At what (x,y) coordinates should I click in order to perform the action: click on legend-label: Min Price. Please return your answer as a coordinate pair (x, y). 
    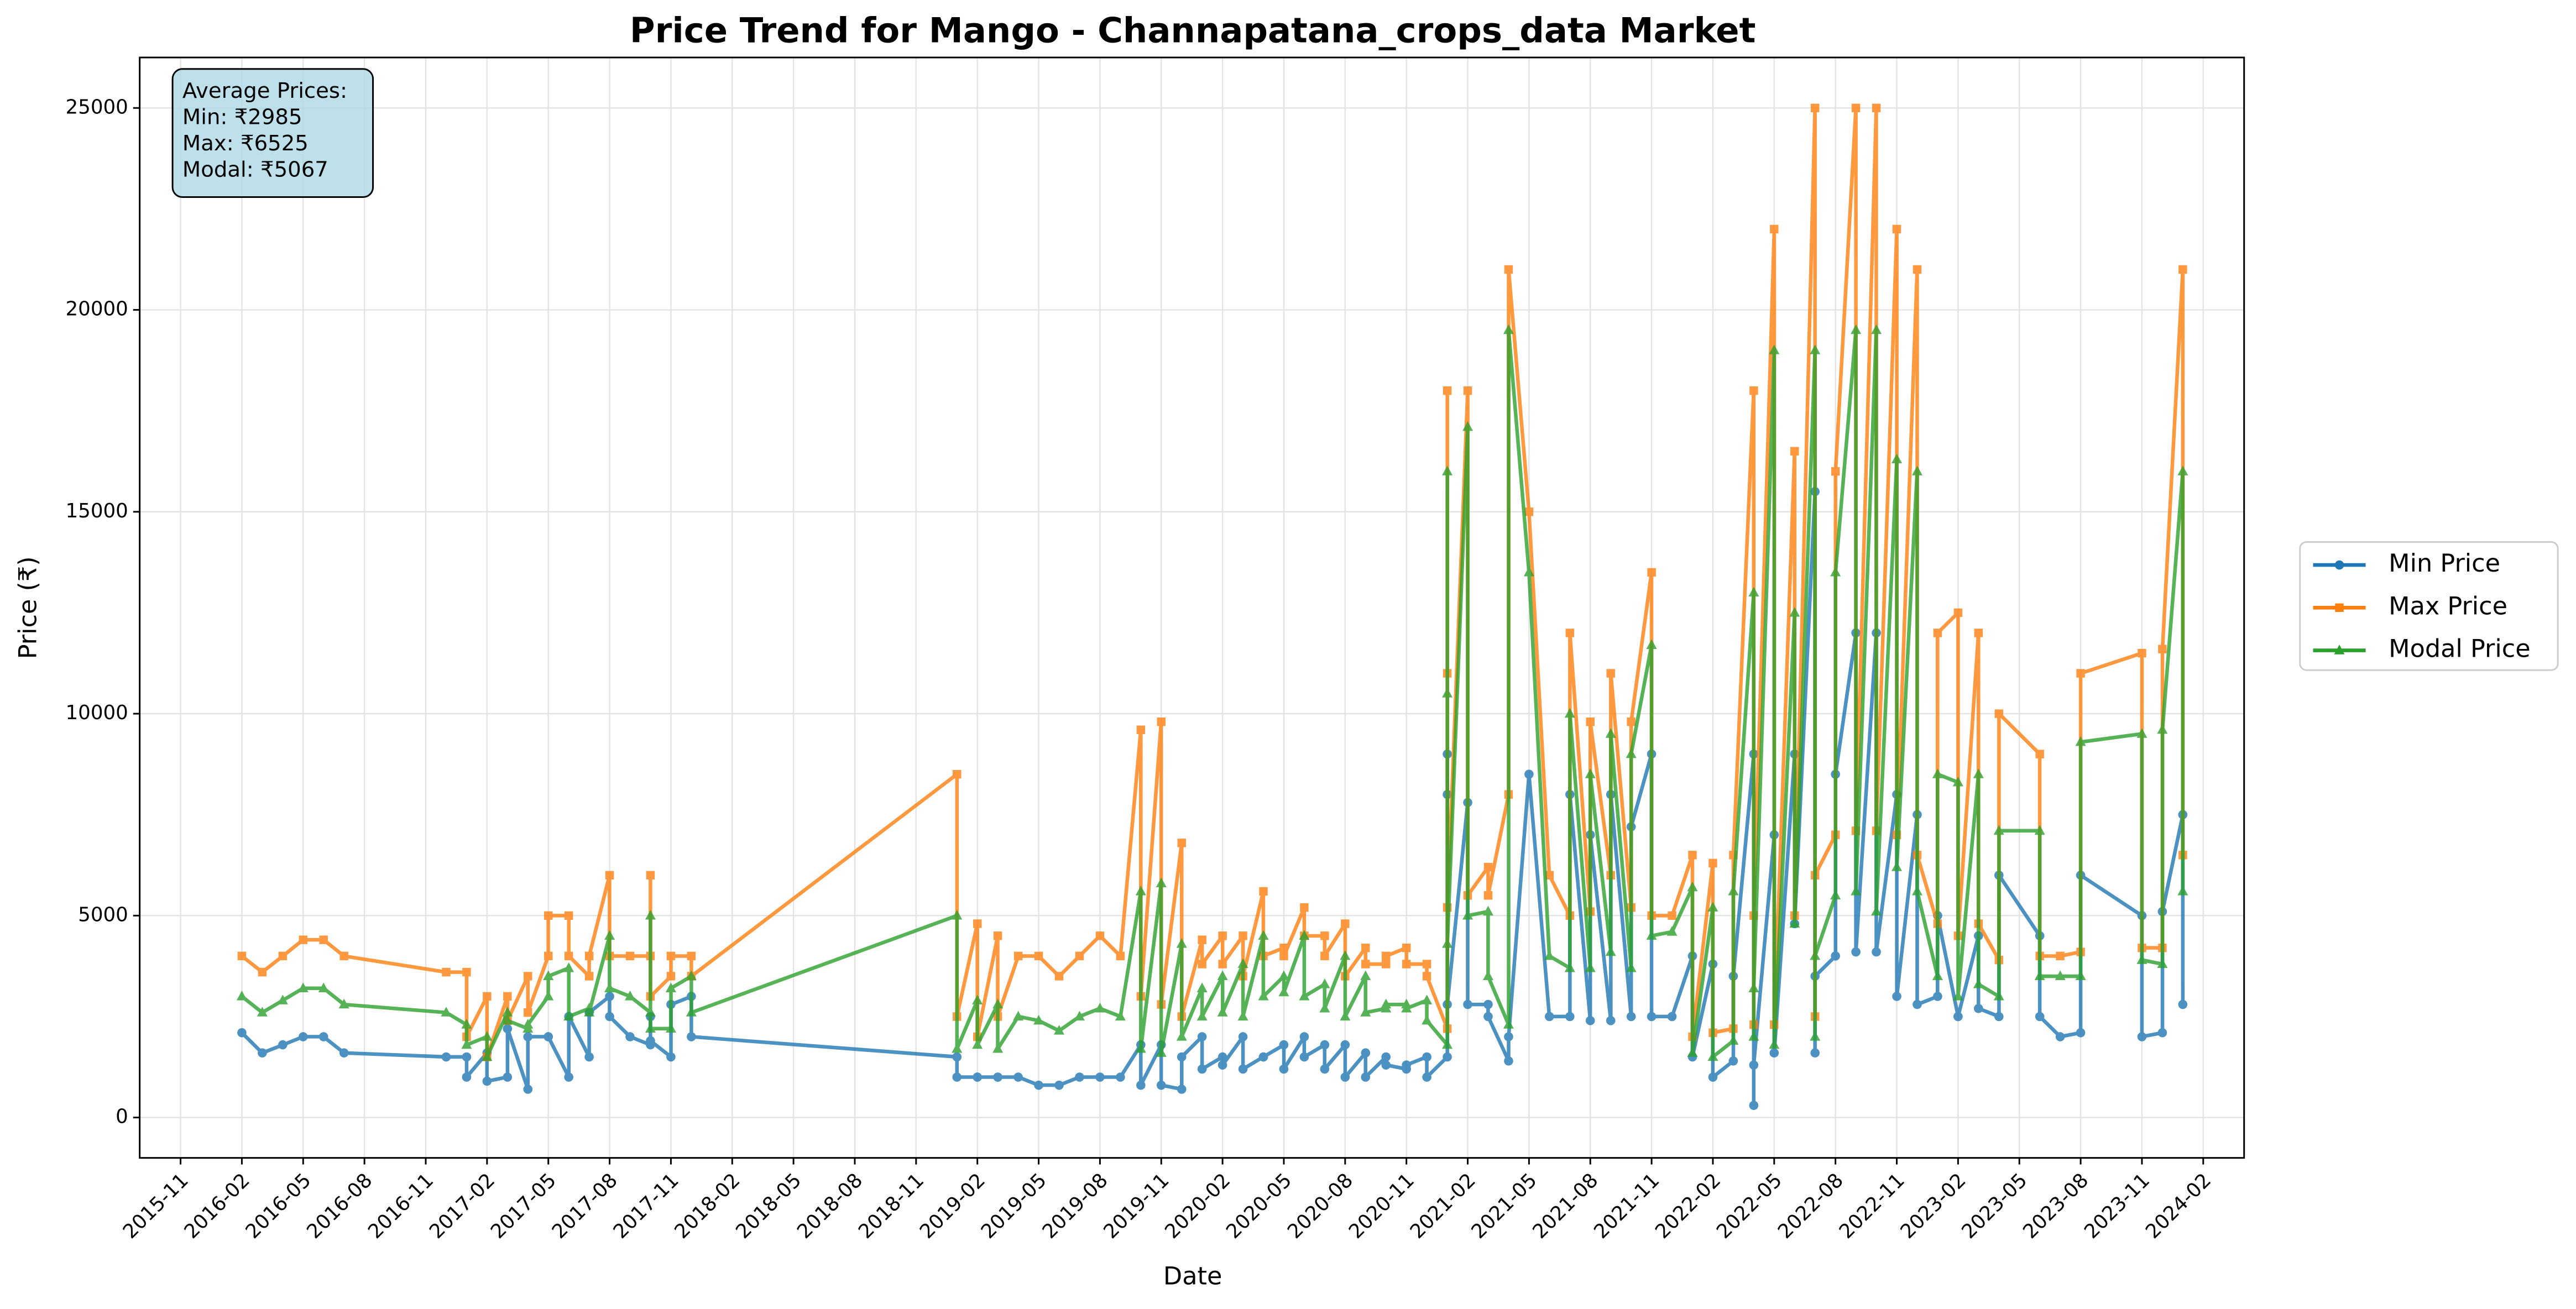
    Looking at the image, I should click on (2444, 563).